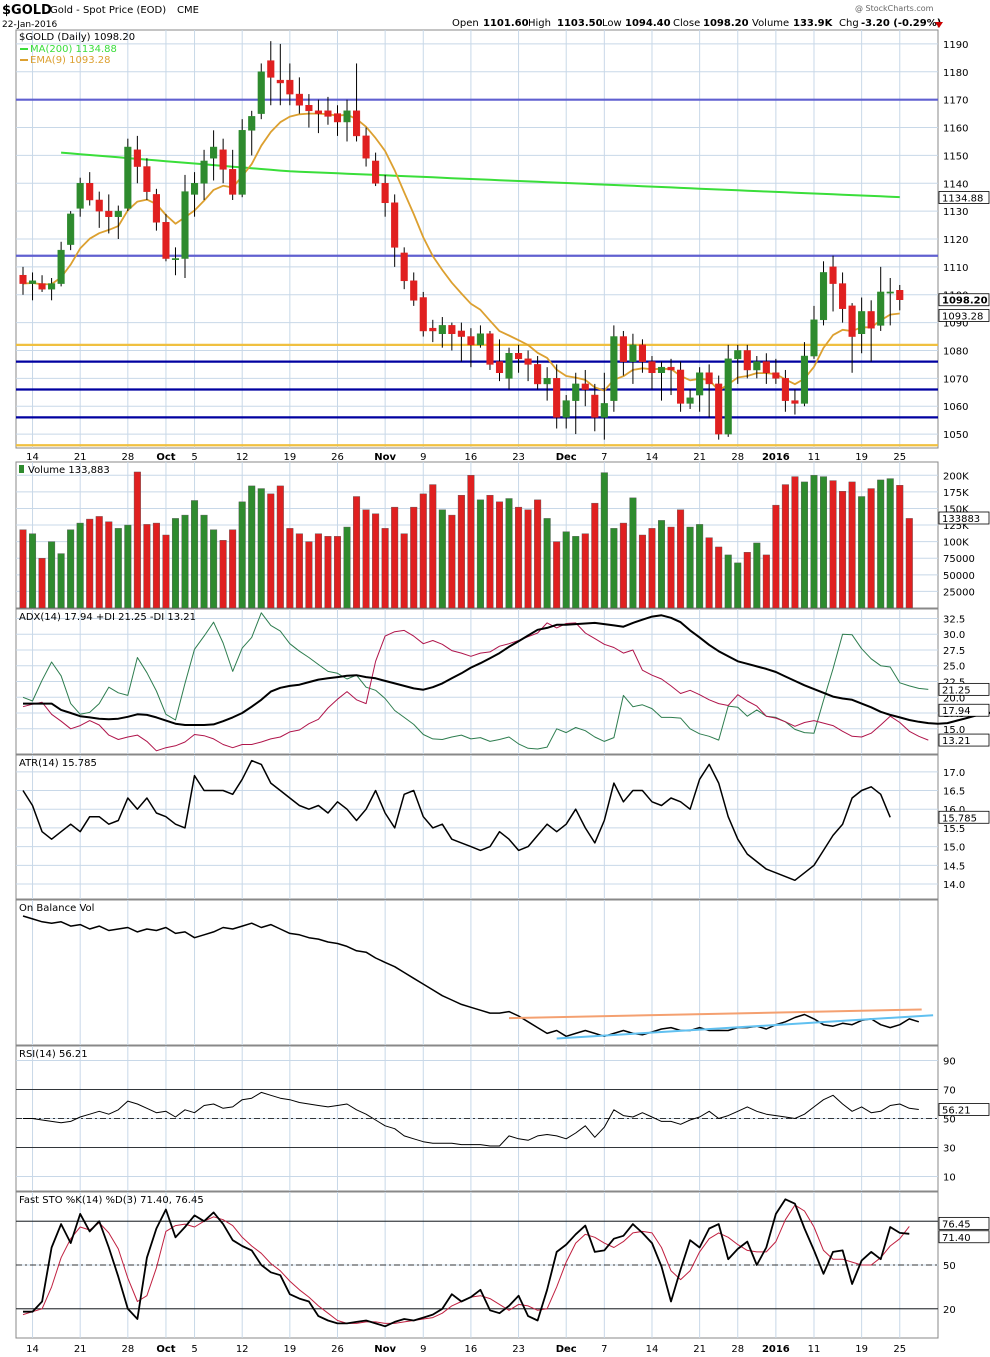 The image size is (990, 1357). Describe the element at coordinates (955, 240) in the screenshot. I see `y-tick-label: 1120` at that location.